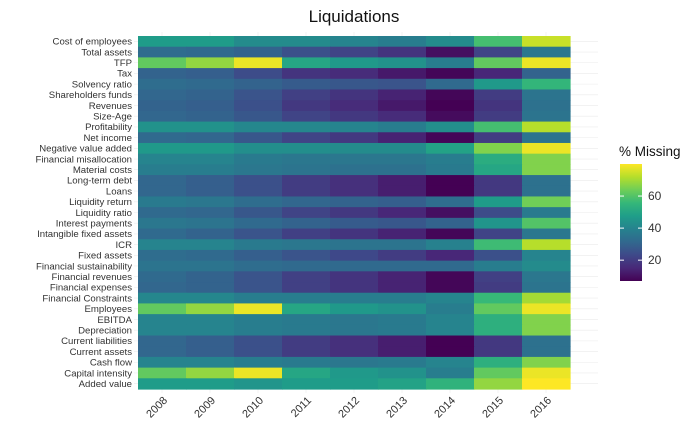  What do you see at coordinates (493, 408) in the screenshot?
I see `x-tick-label: 2015` at bounding box center [493, 408].